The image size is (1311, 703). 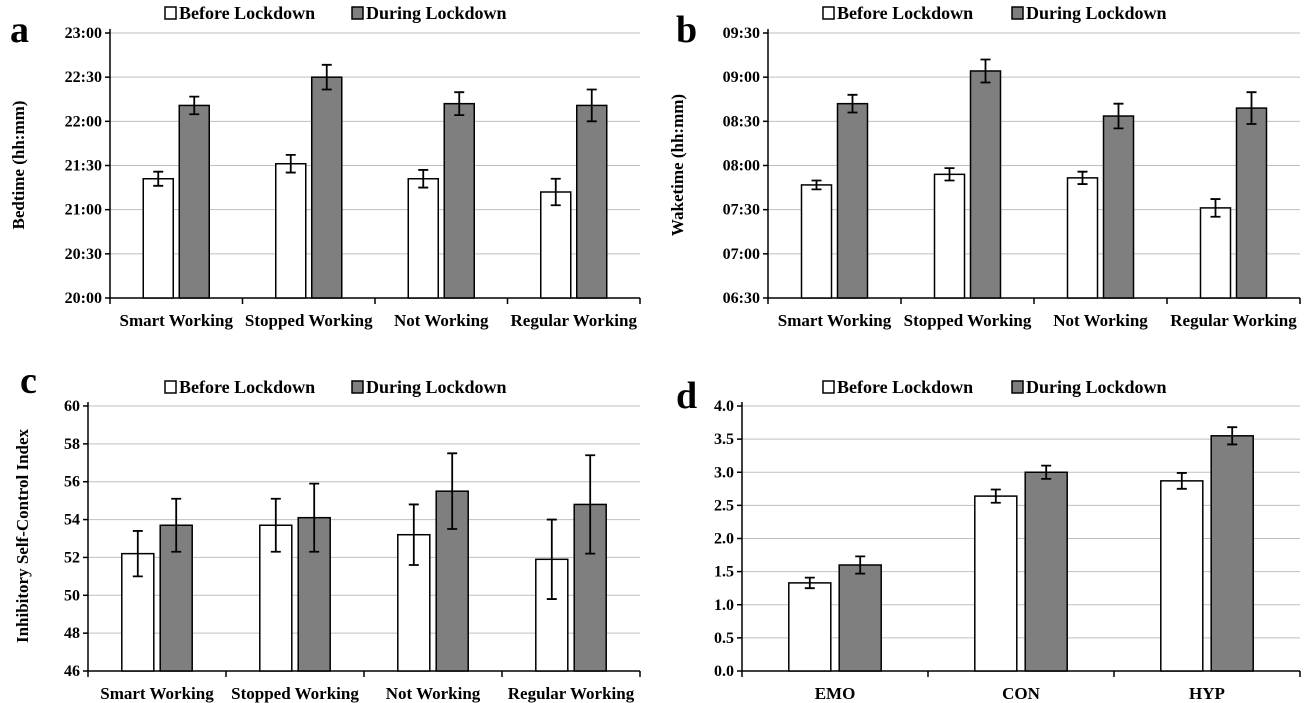 I want to click on panel-label: c, so click(x=28, y=381).